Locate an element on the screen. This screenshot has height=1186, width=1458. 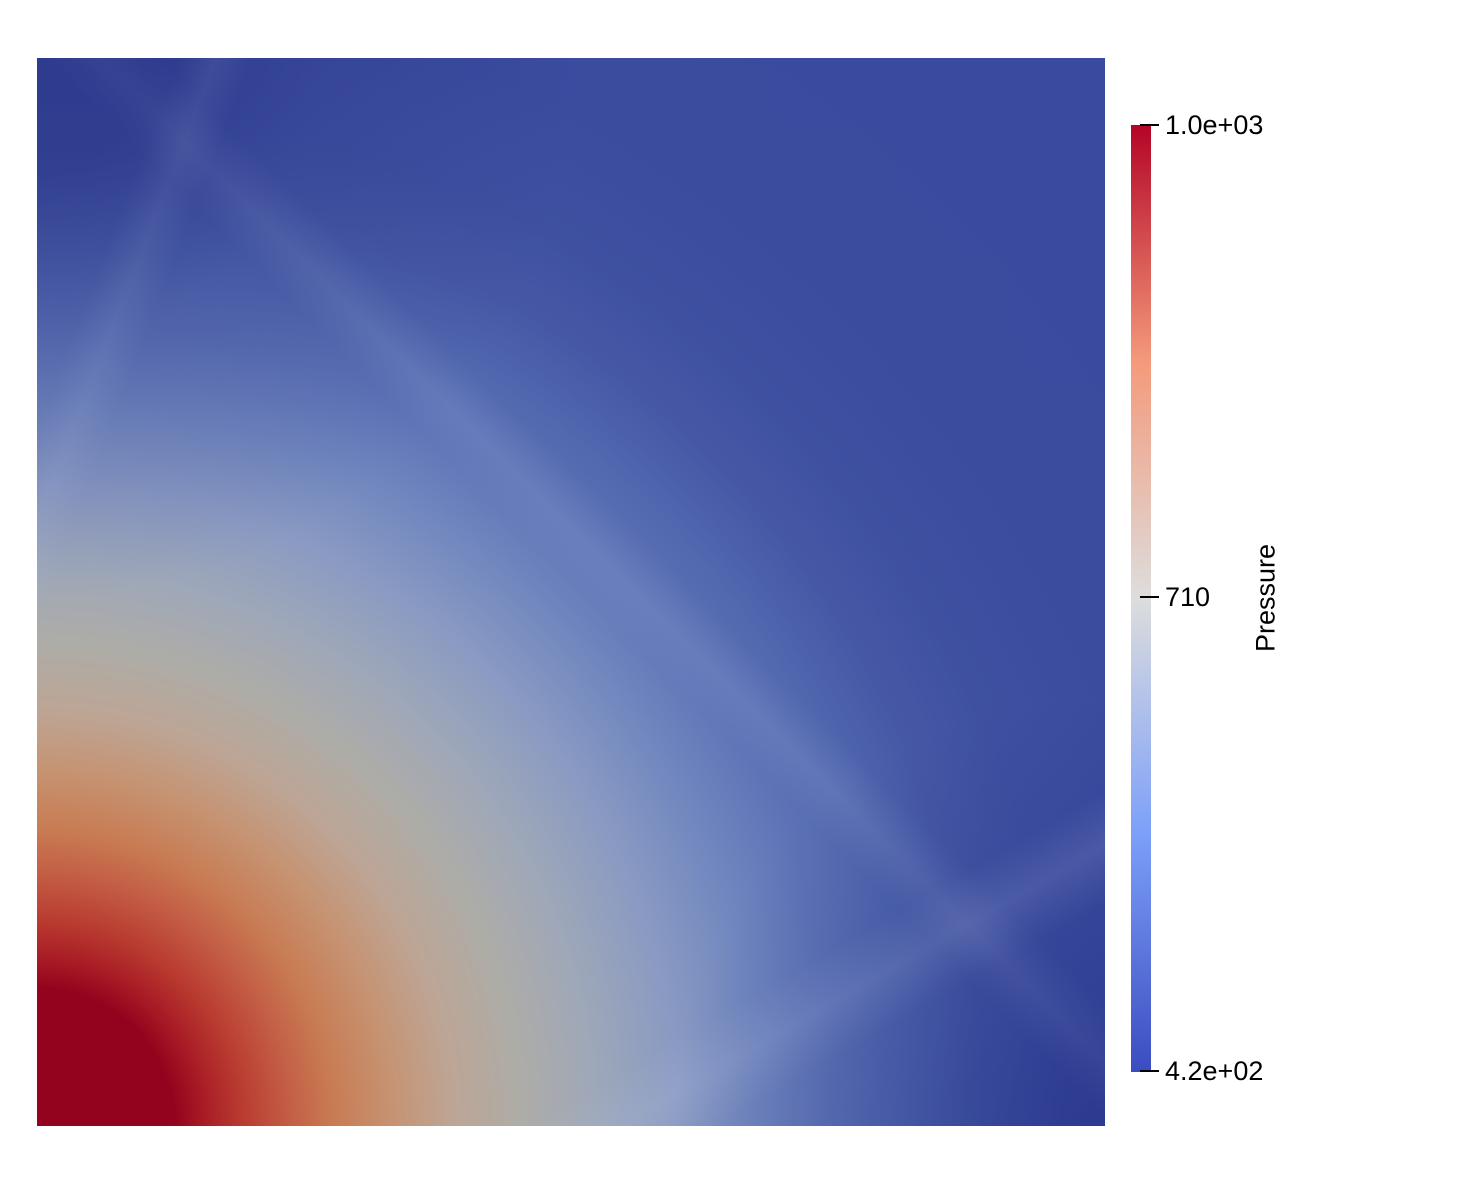
colorbar-gradient is located at coordinates (1141, 598).